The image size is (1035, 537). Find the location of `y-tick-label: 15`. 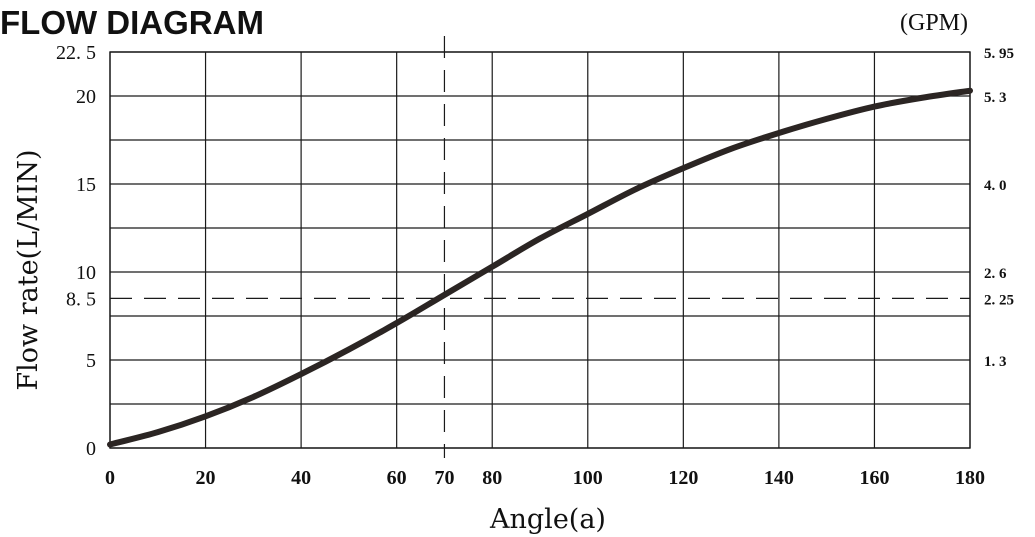

y-tick-label: 15 is located at coordinates (86, 185).